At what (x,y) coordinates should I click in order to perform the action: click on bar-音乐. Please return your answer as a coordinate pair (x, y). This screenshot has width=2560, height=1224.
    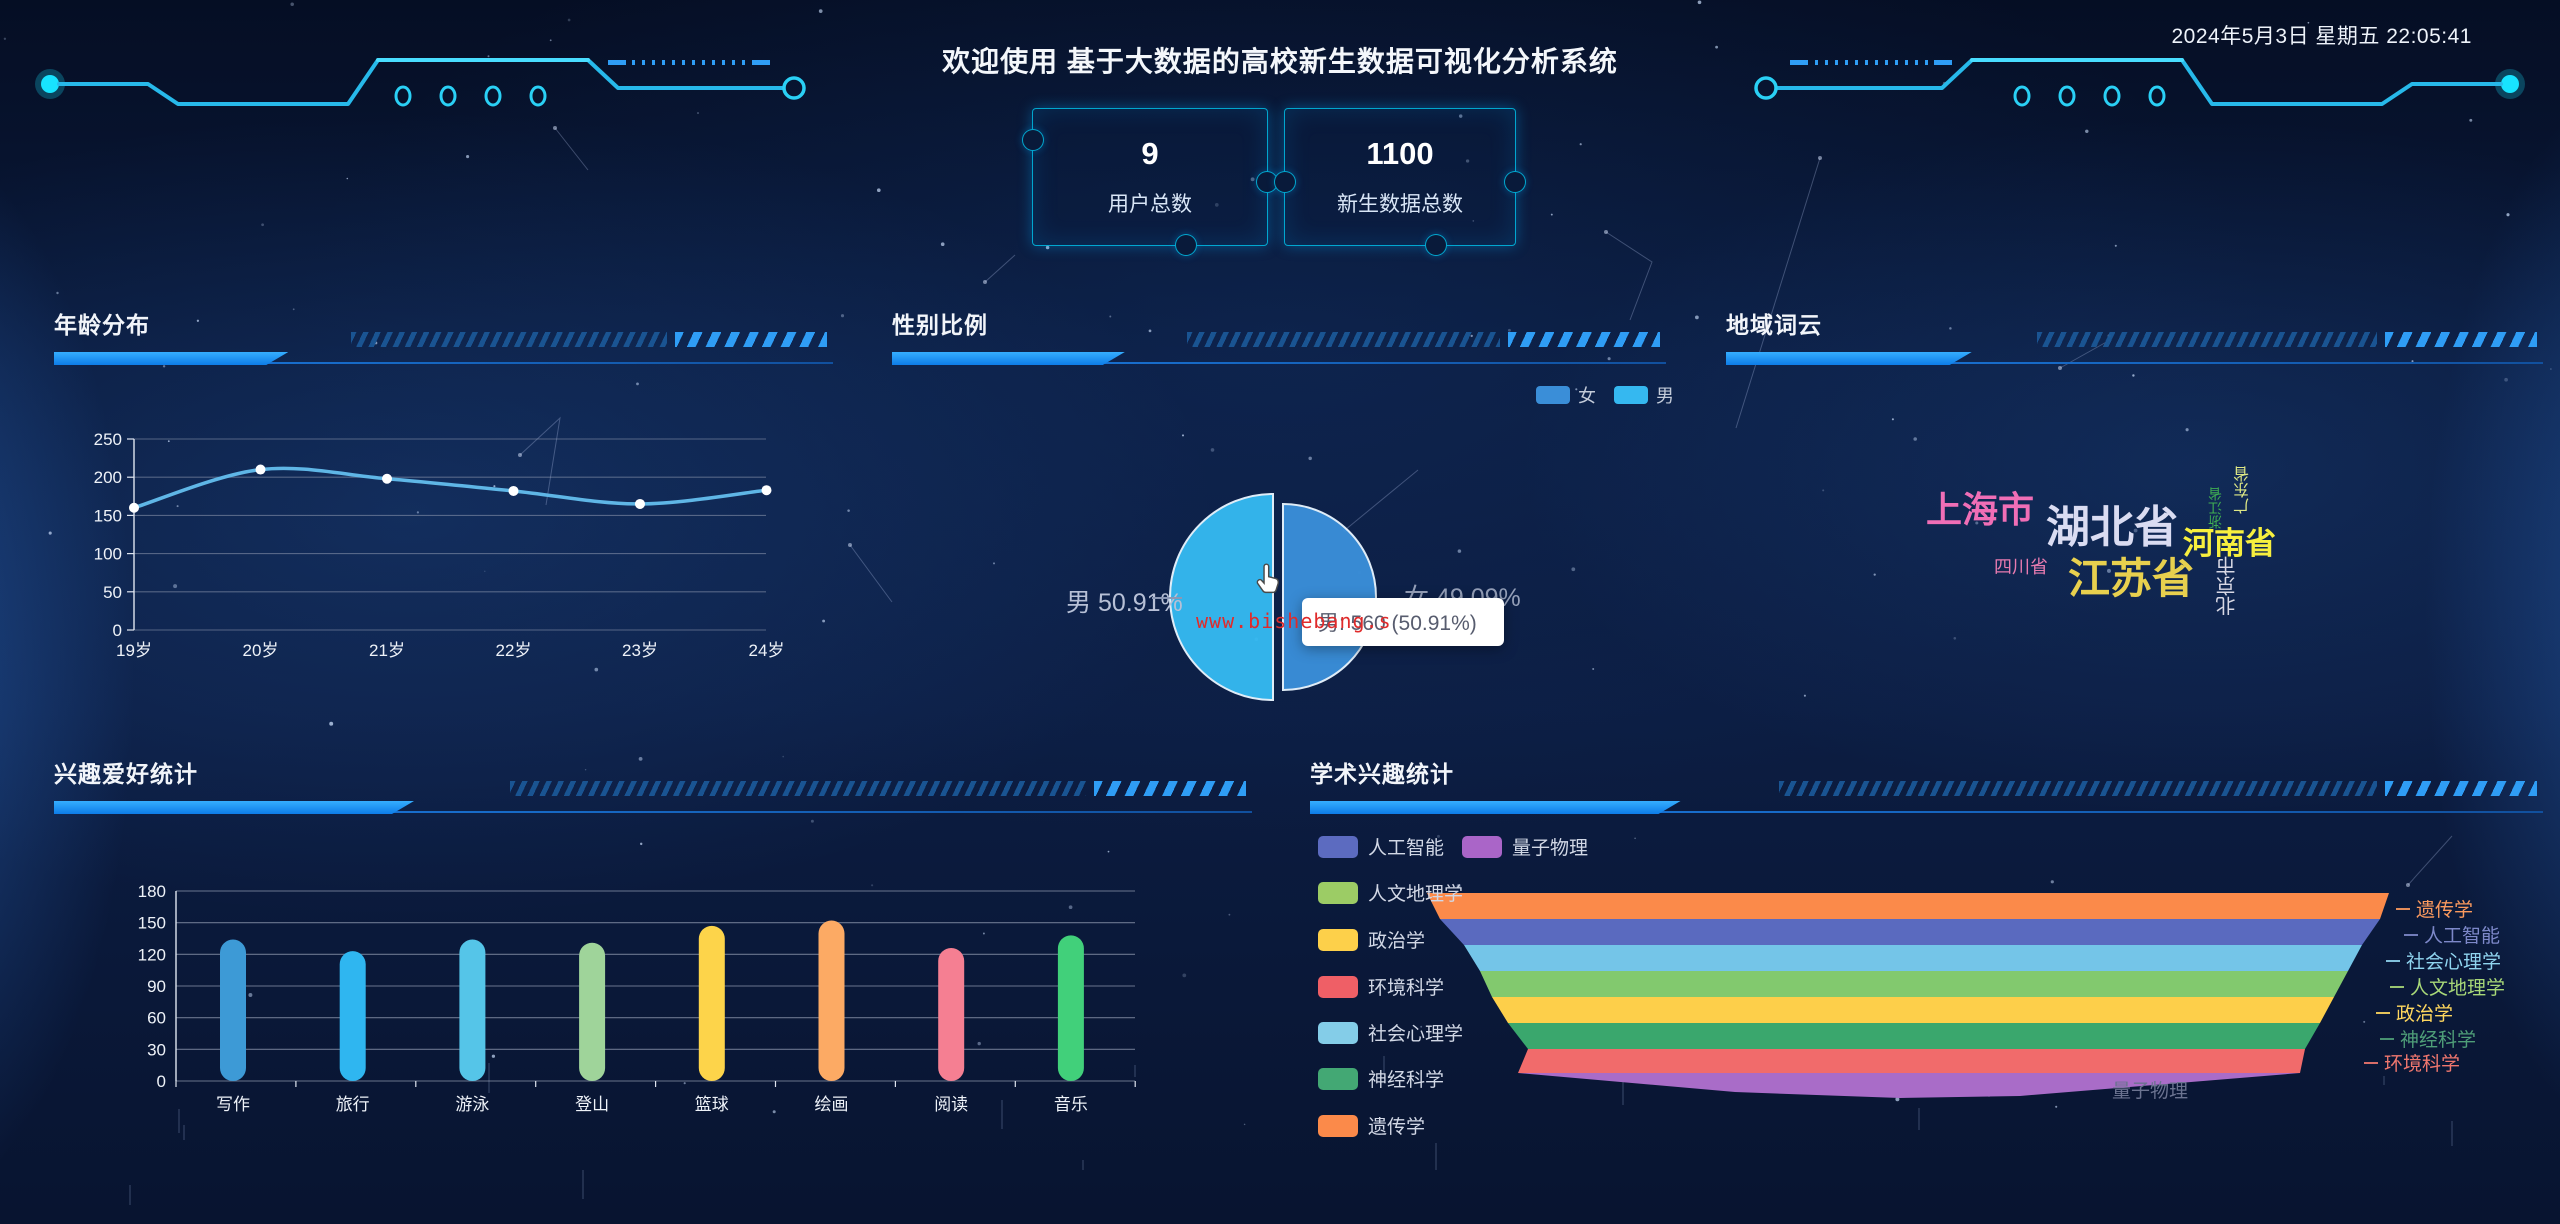
    Looking at the image, I should click on (1070, 1008).